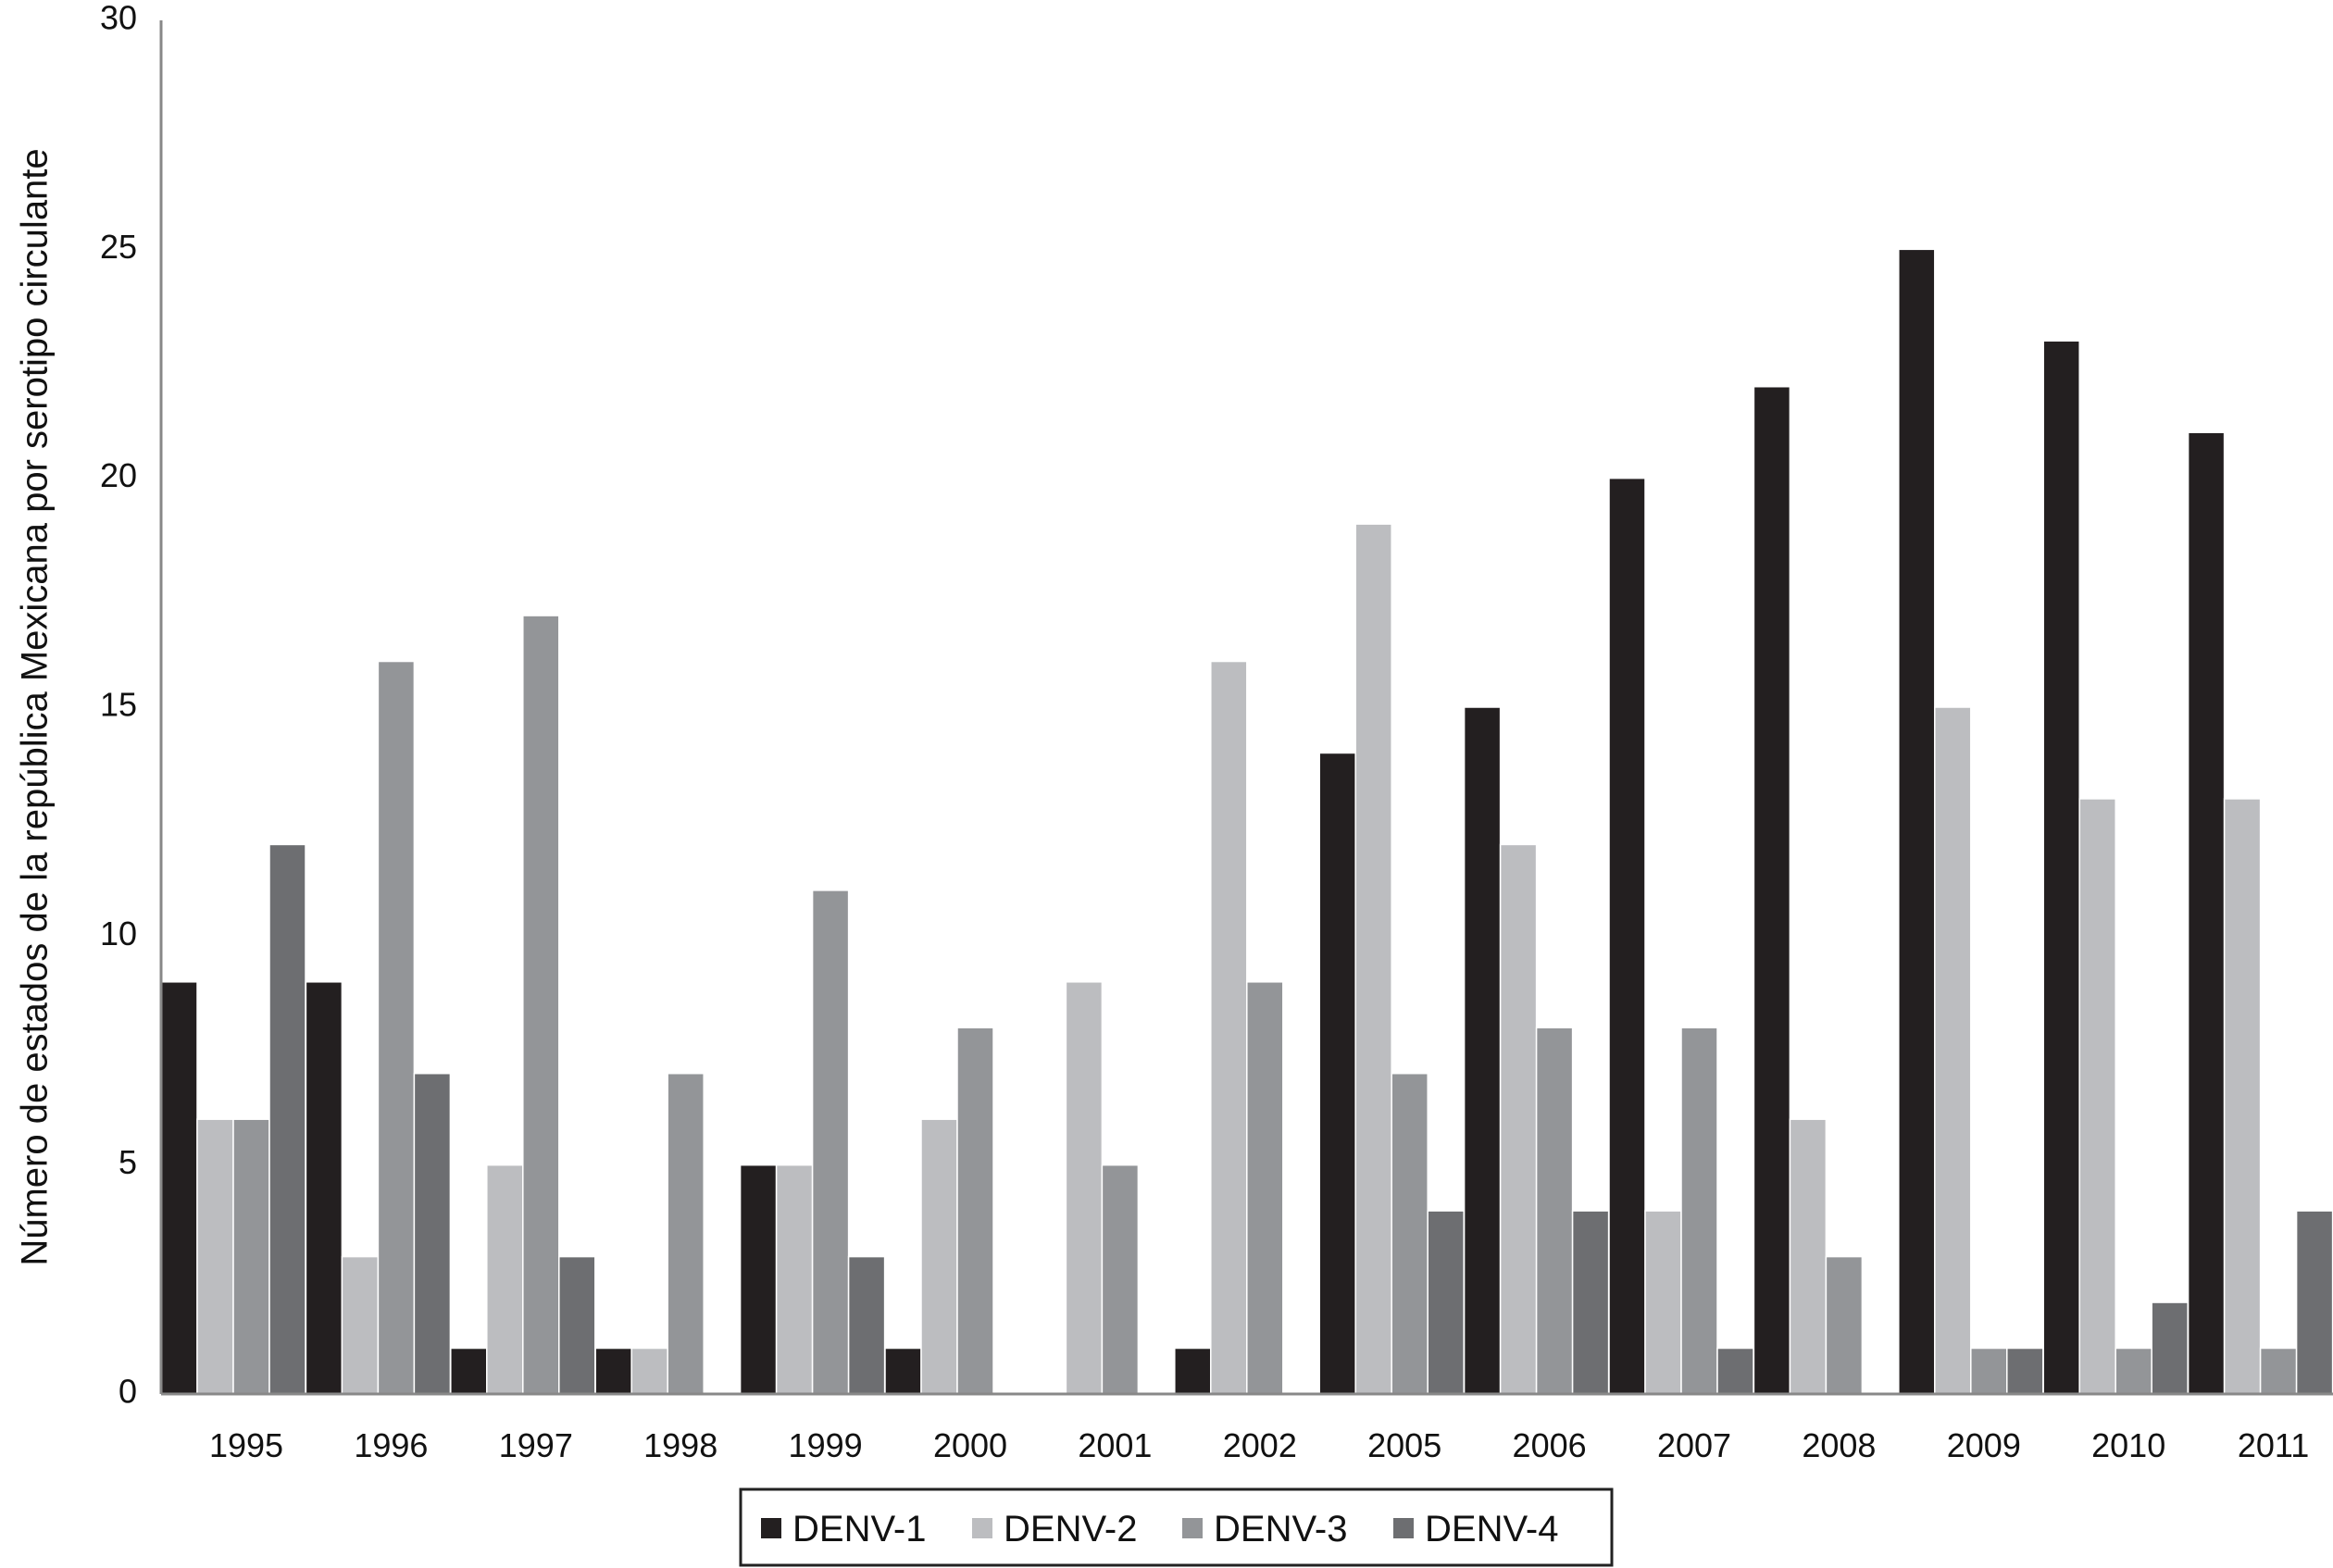 Image resolution: width=2333 pixels, height=1568 pixels. What do you see at coordinates (1115, 1445) in the screenshot?
I see `x-tick-label: 2001` at bounding box center [1115, 1445].